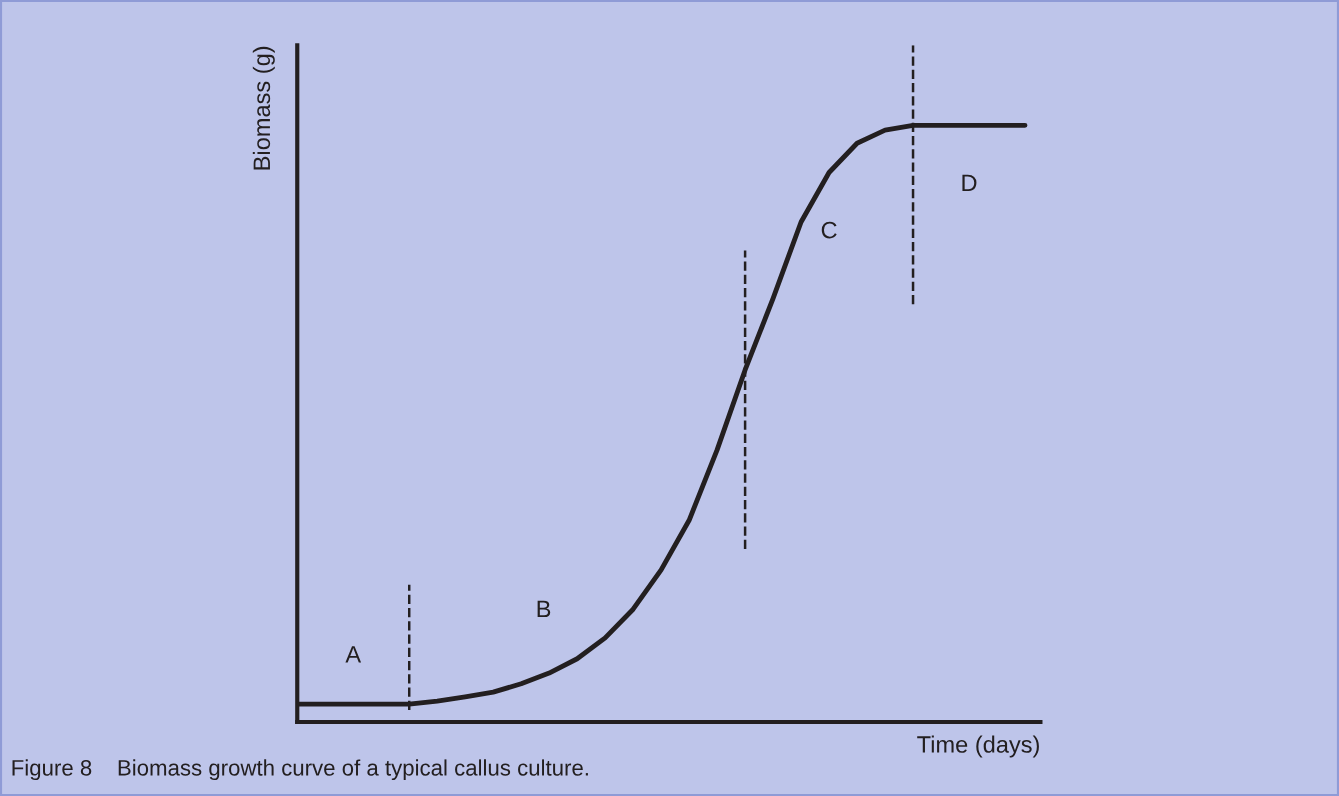 This screenshot has height=796, width=1339. I want to click on x-axis-title: Time (days), so click(978, 746).